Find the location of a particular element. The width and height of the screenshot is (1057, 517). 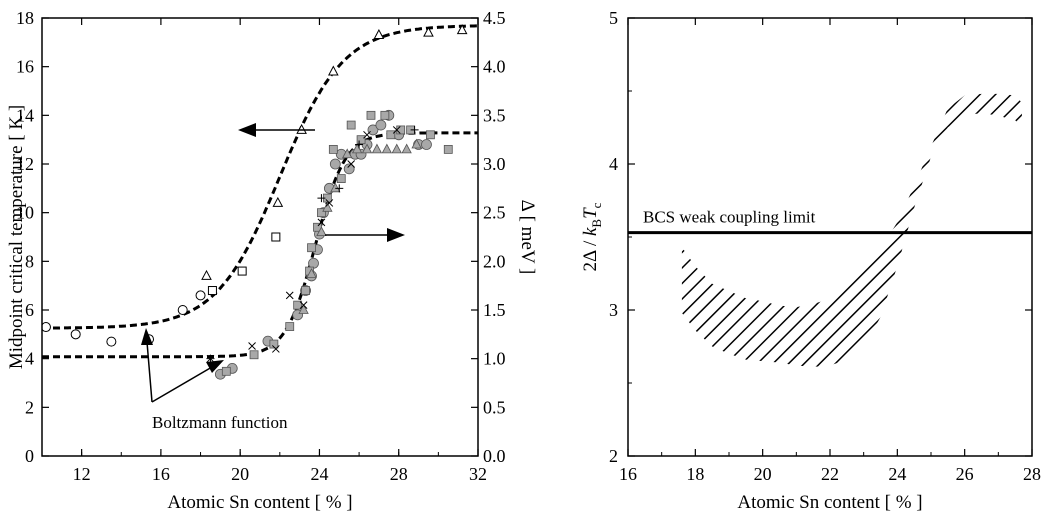

y2-tick-label: 1.5 is located at coordinates (494, 310).